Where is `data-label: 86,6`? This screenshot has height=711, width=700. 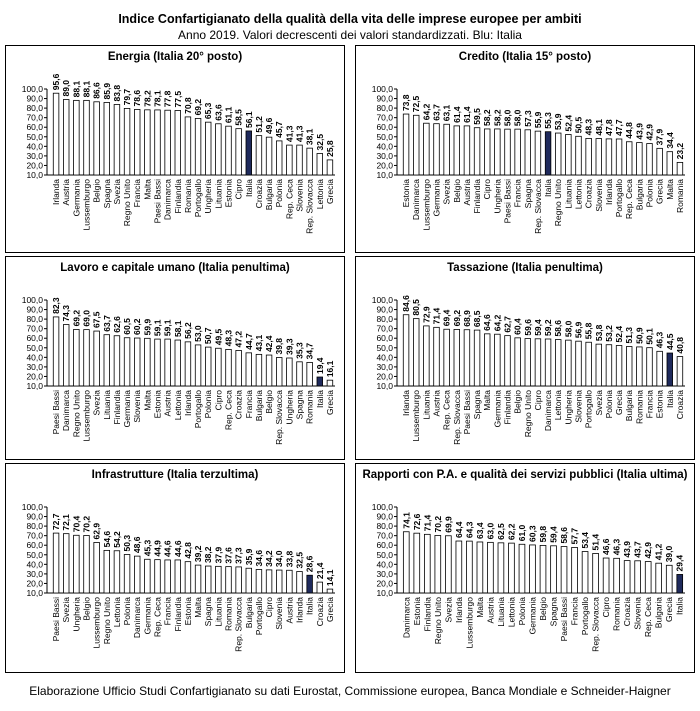 data-label: 86,6 is located at coordinates (97, 90).